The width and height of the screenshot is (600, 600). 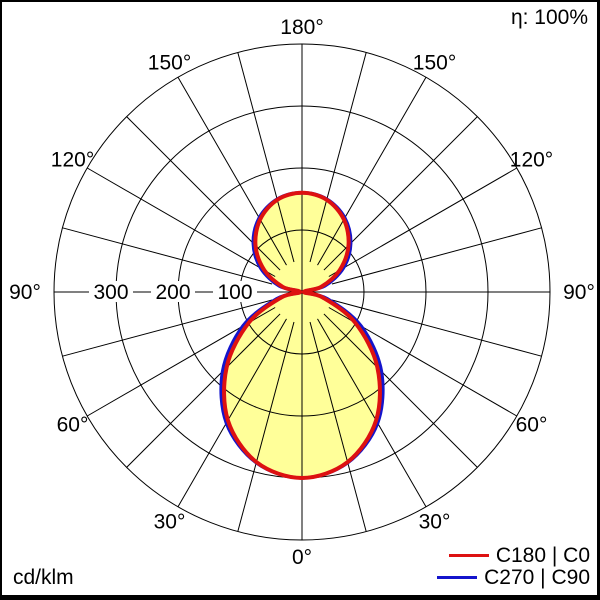 I want to click on legend: C180 | C0 C270 | C90, so click(x=513, y=566).